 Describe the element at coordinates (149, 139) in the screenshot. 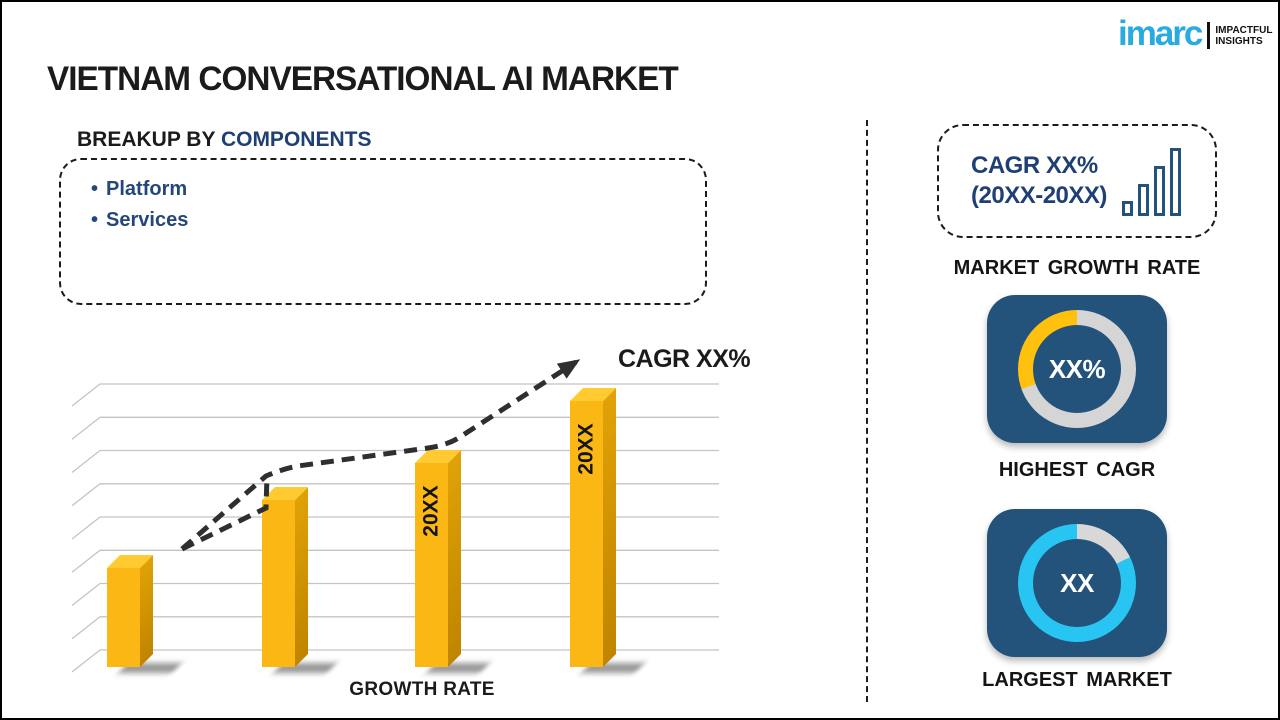

I see `breakup-heading-prefix: BREAKUP BY` at that location.